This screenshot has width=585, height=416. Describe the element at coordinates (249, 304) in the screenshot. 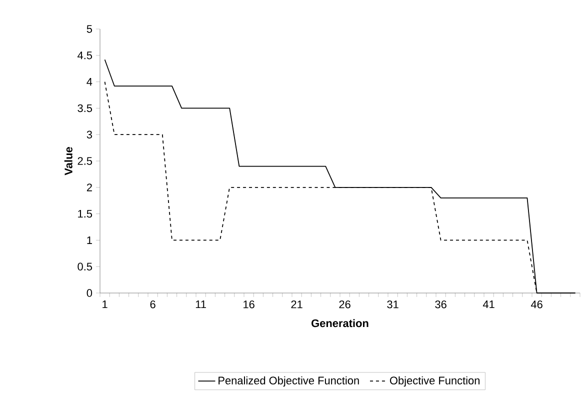

I see `x-tick-label: 16` at that location.